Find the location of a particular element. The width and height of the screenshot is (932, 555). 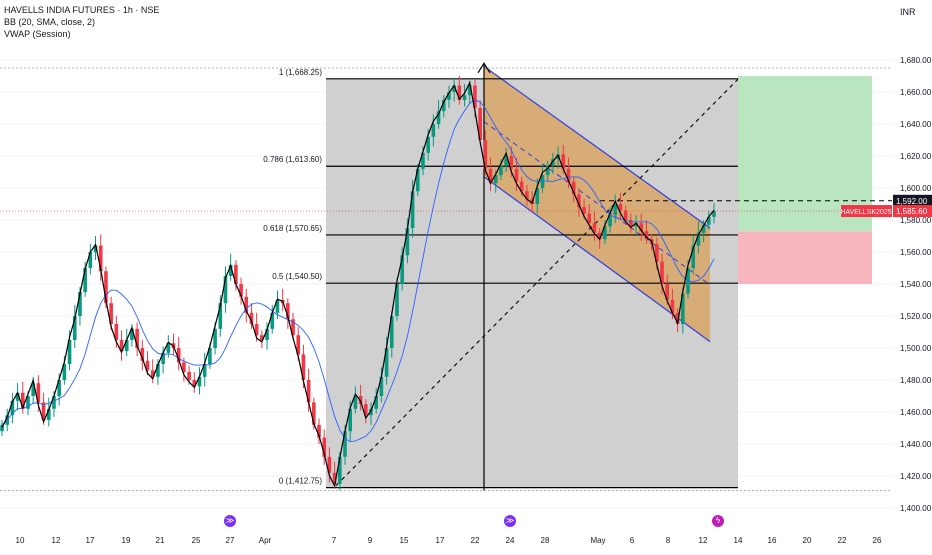

x-tick-label-10: 15 is located at coordinates (404, 540).